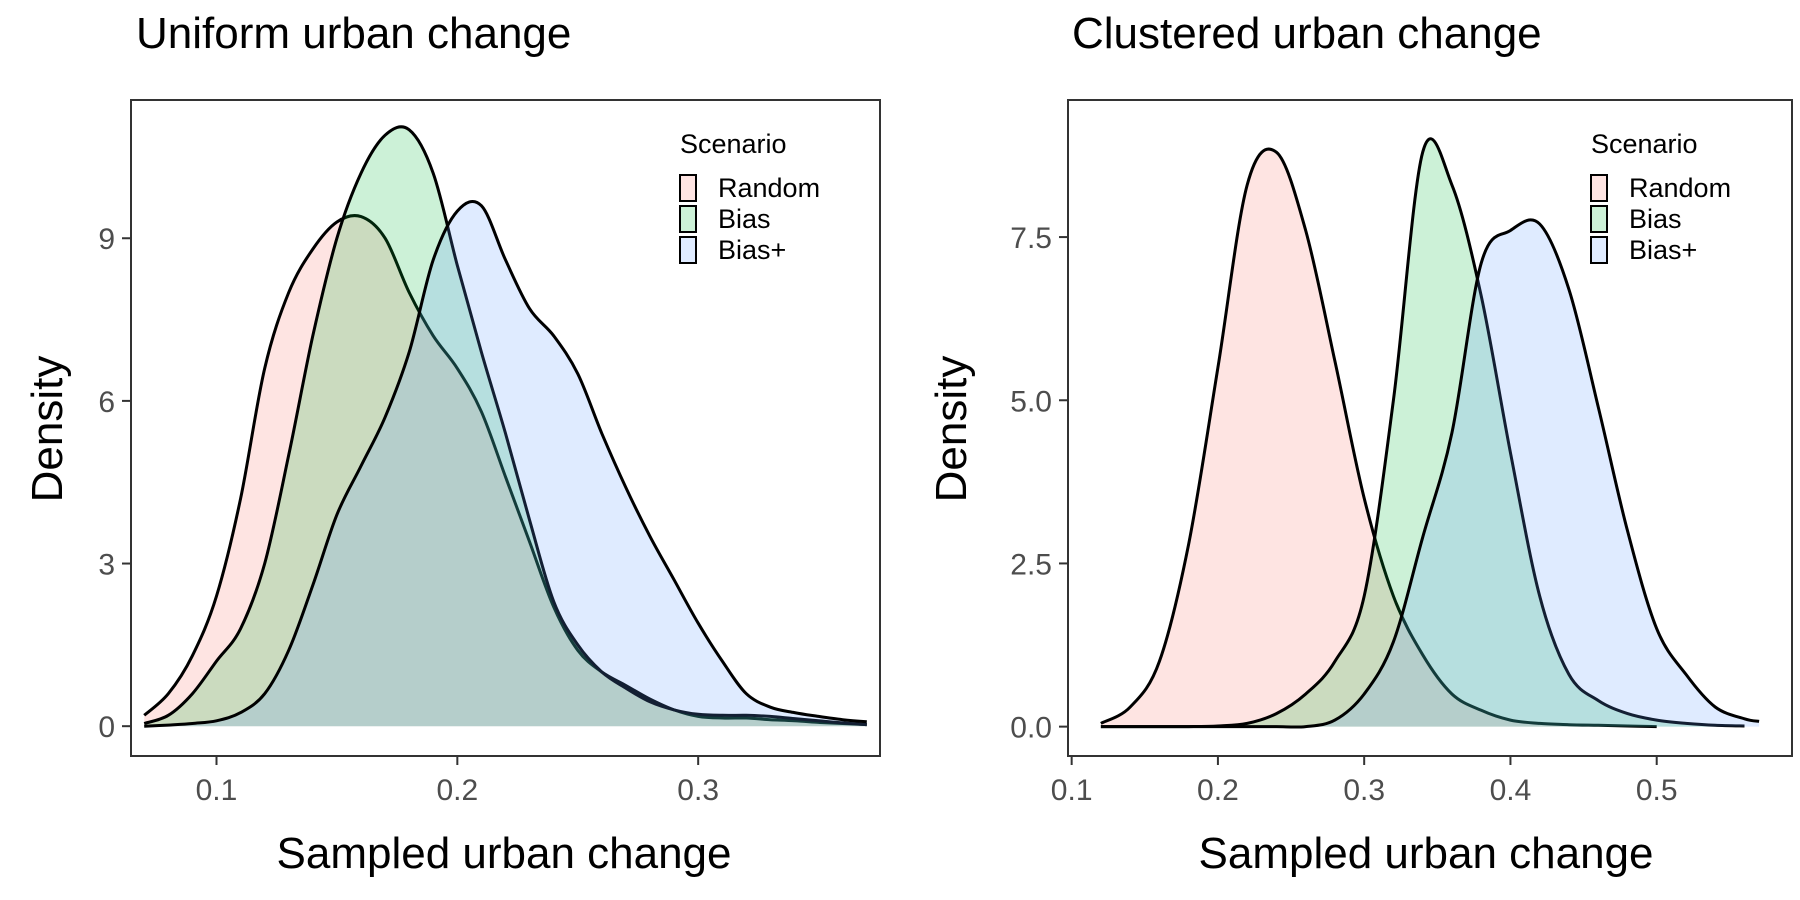  I want to click on y-tick-label: 0, so click(106, 727).